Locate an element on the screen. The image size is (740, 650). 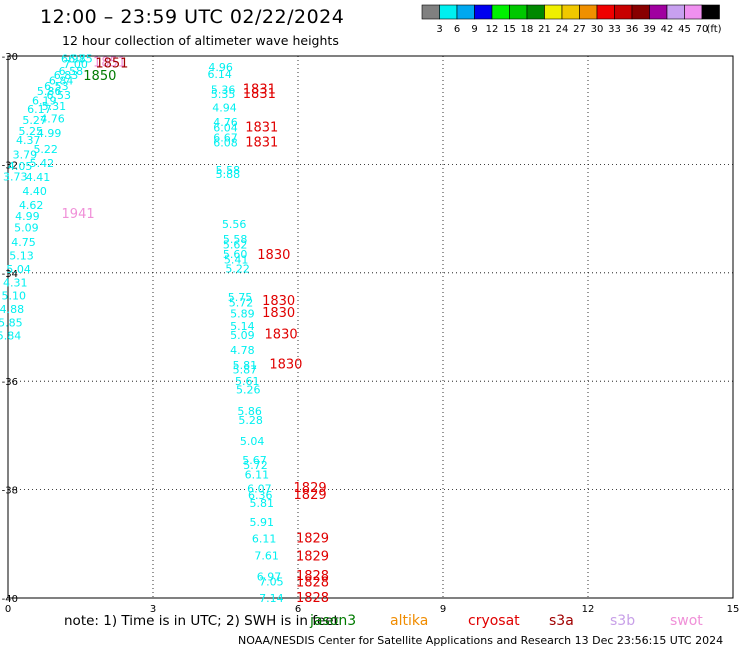
y-tick-label: -30 is located at coordinates (10, 57).